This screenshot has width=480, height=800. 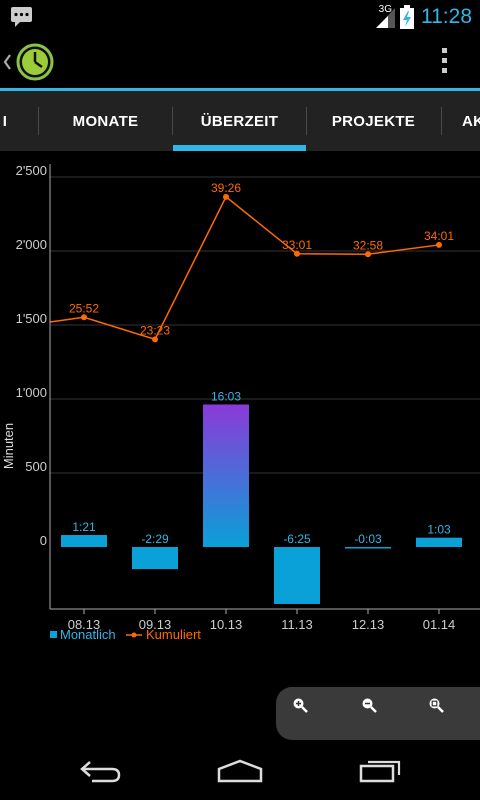 I want to click on bar-data-label: -0:03, so click(x=368, y=539).